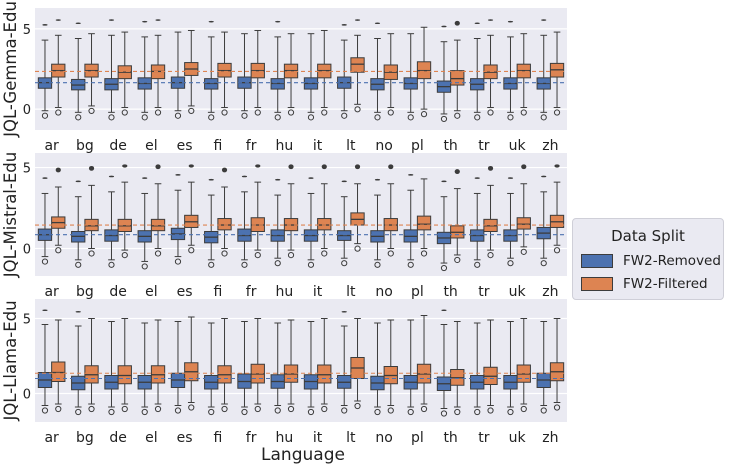  Describe the element at coordinates (550, 438) in the screenshot. I see `x-tick-label: zh` at that location.